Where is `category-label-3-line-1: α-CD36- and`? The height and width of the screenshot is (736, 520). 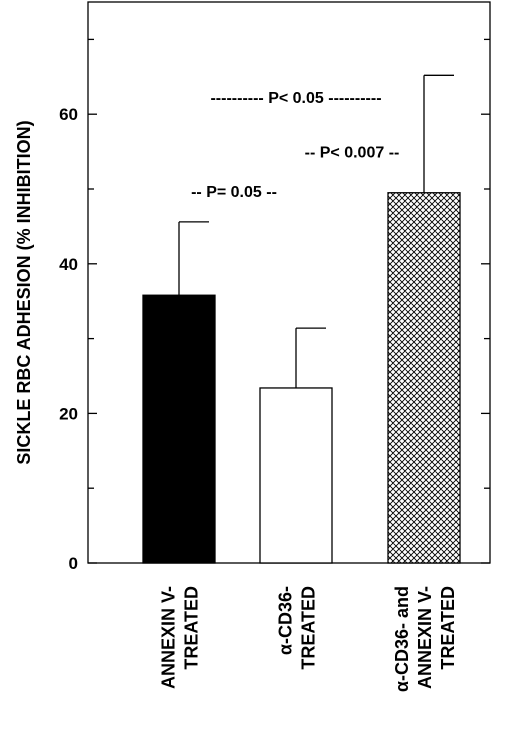
category-label-3-line-1: α-CD36- and is located at coordinates (402, 639).